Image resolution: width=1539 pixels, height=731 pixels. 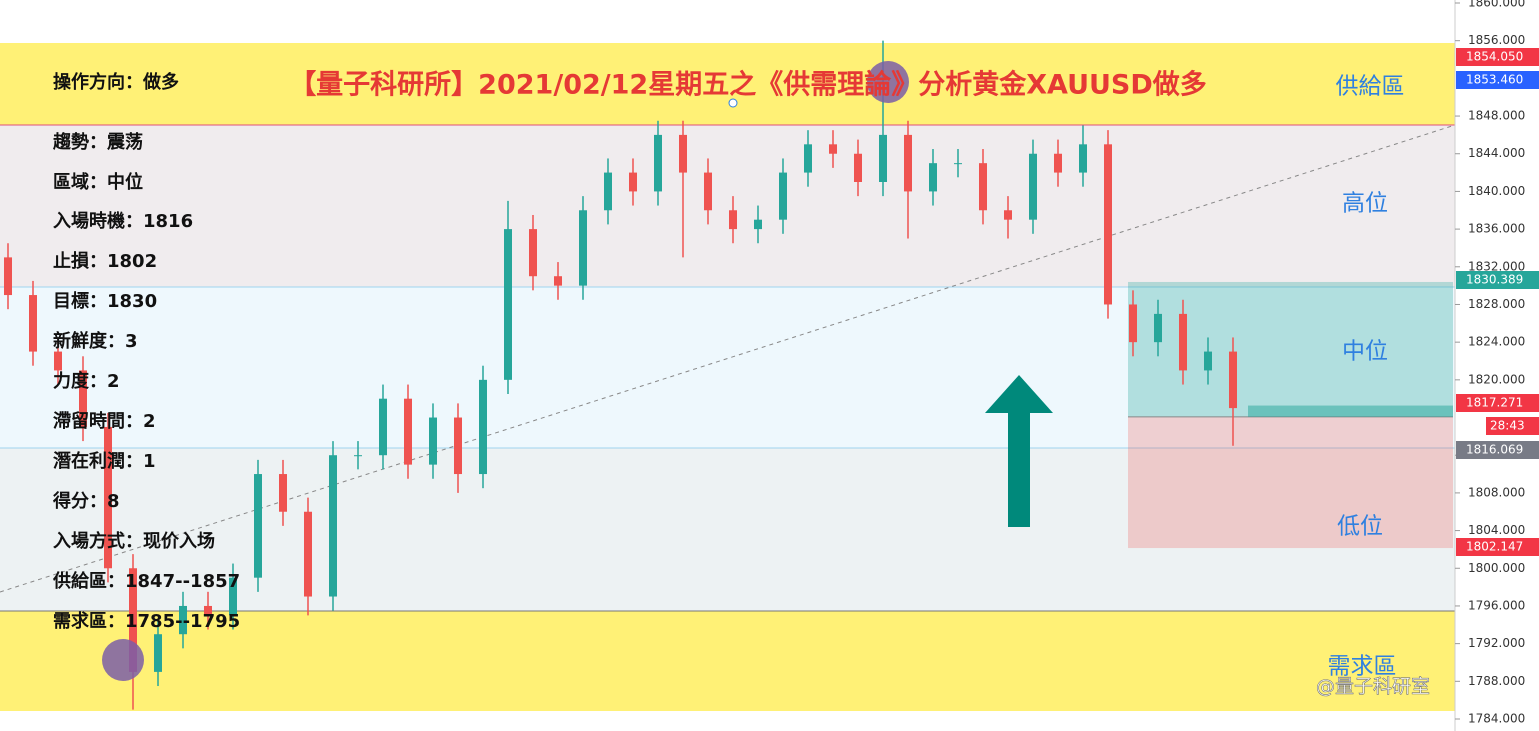 What do you see at coordinates (1494, 280) in the screenshot?
I see `price-label: 1830.389` at bounding box center [1494, 280].